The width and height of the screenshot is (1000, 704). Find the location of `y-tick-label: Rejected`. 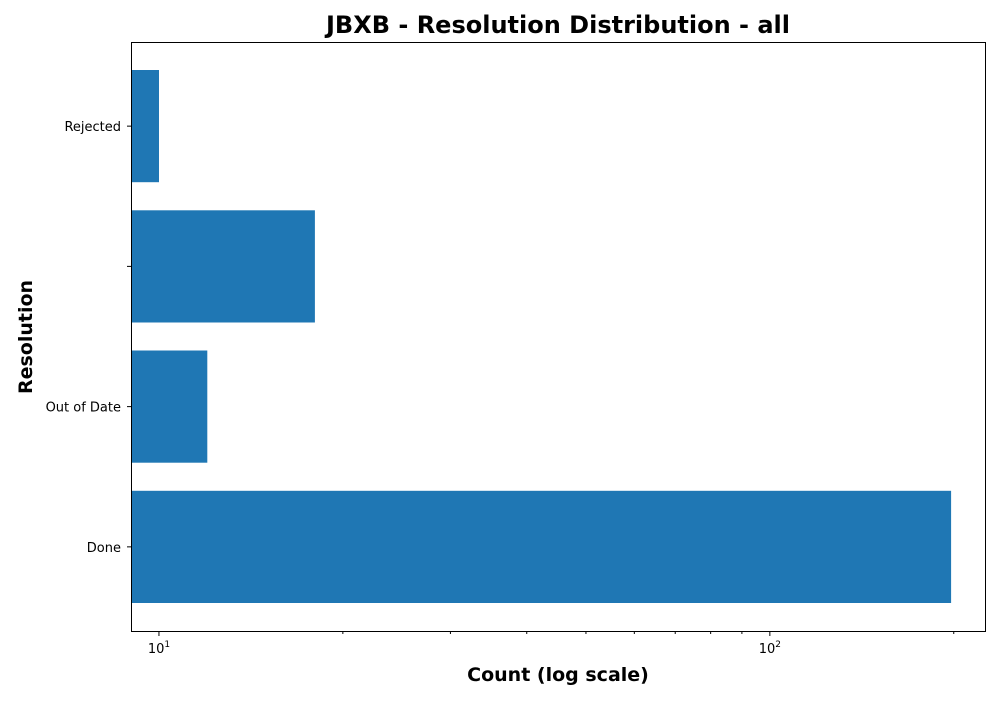

y-tick-label: Rejected is located at coordinates (92, 127).